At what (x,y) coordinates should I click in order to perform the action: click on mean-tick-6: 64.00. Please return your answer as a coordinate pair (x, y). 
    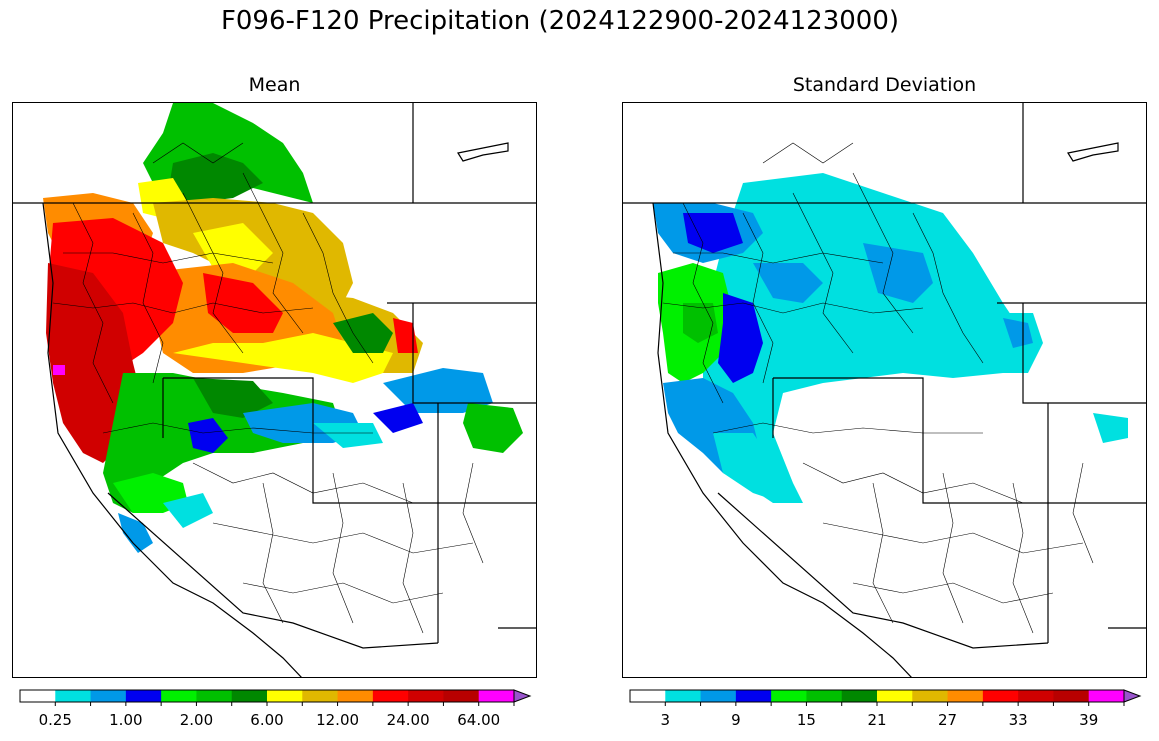
    Looking at the image, I should click on (479, 720).